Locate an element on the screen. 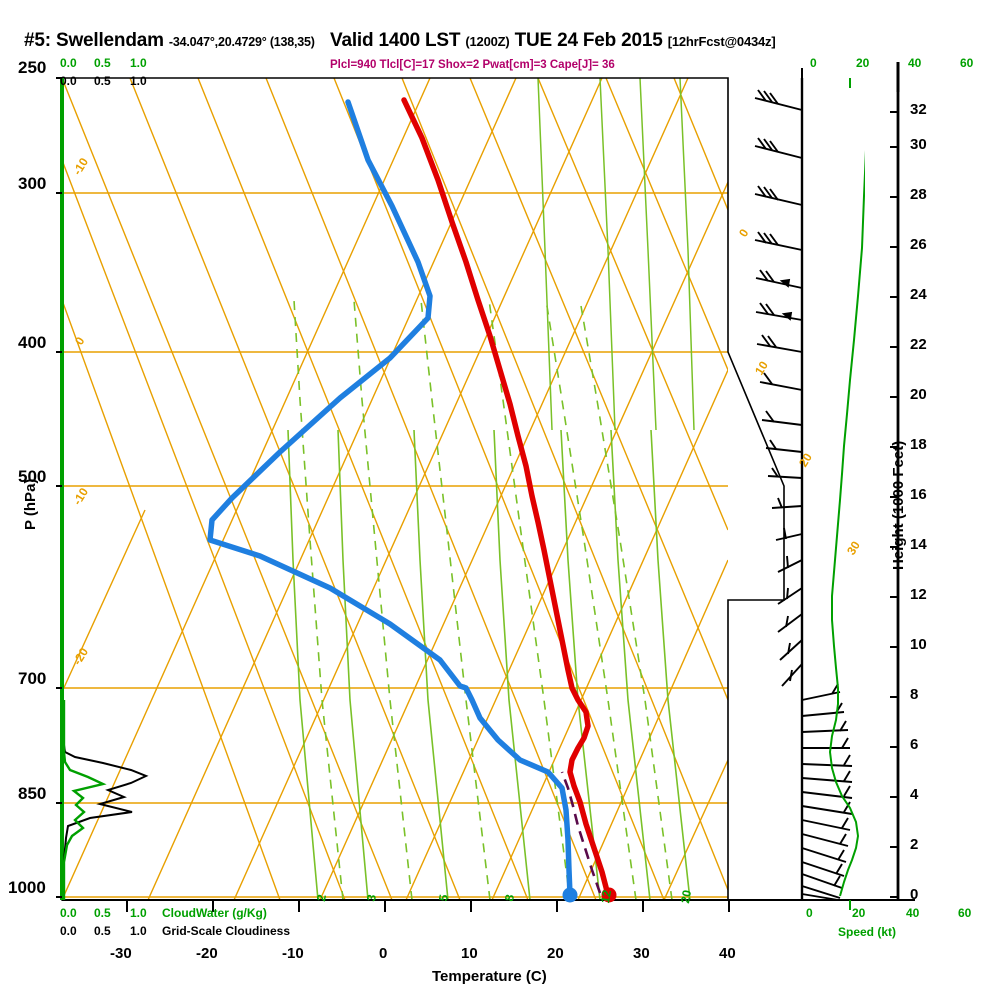 The image size is (1000, 1000). cloudiness-profile is located at coordinates (106, 800).